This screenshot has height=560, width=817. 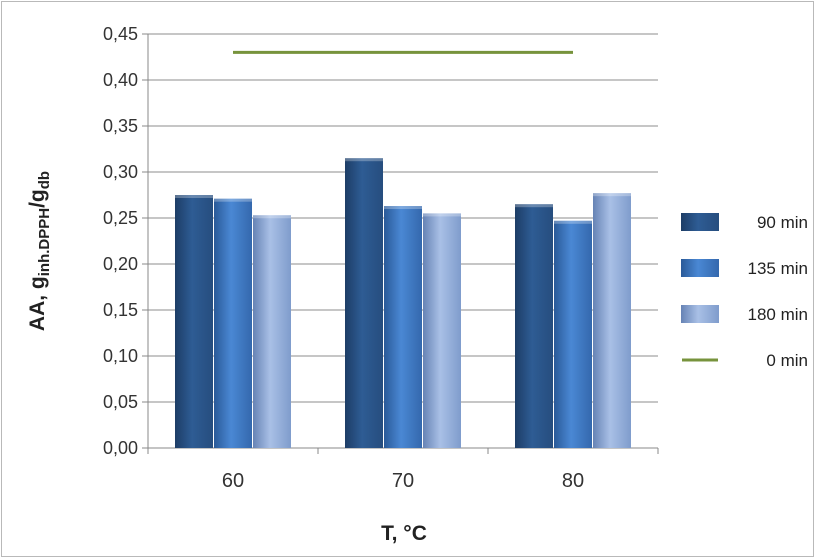 What do you see at coordinates (120, 126) in the screenshot?
I see `y-tick-label: 0,35` at bounding box center [120, 126].